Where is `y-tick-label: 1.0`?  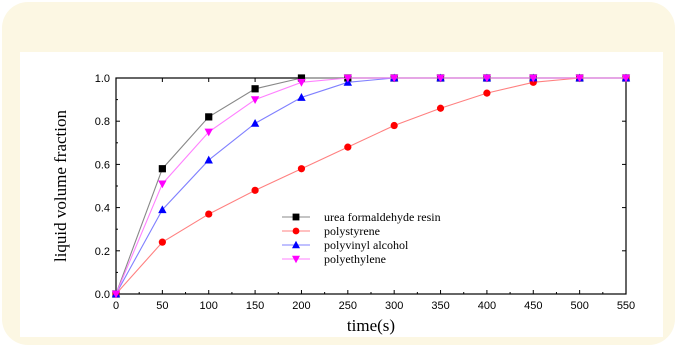
y-tick-label: 1.0 is located at coordinates (102, 79).